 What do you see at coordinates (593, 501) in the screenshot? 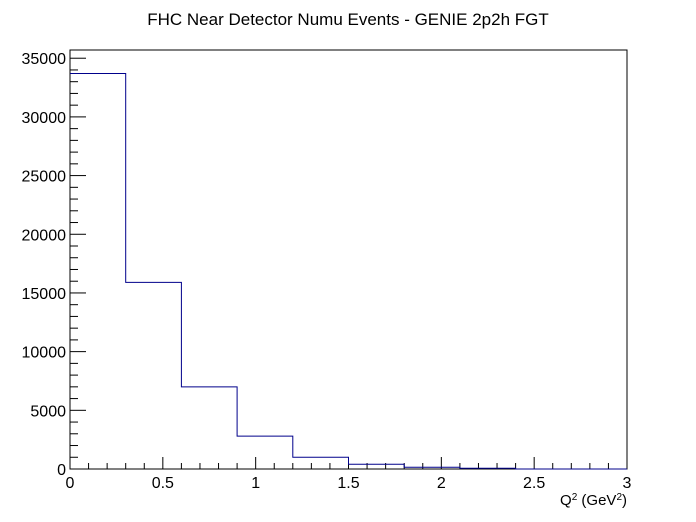
I see `x-axis-label: Q2 (GeV2)` at bounding box center [593, 501].